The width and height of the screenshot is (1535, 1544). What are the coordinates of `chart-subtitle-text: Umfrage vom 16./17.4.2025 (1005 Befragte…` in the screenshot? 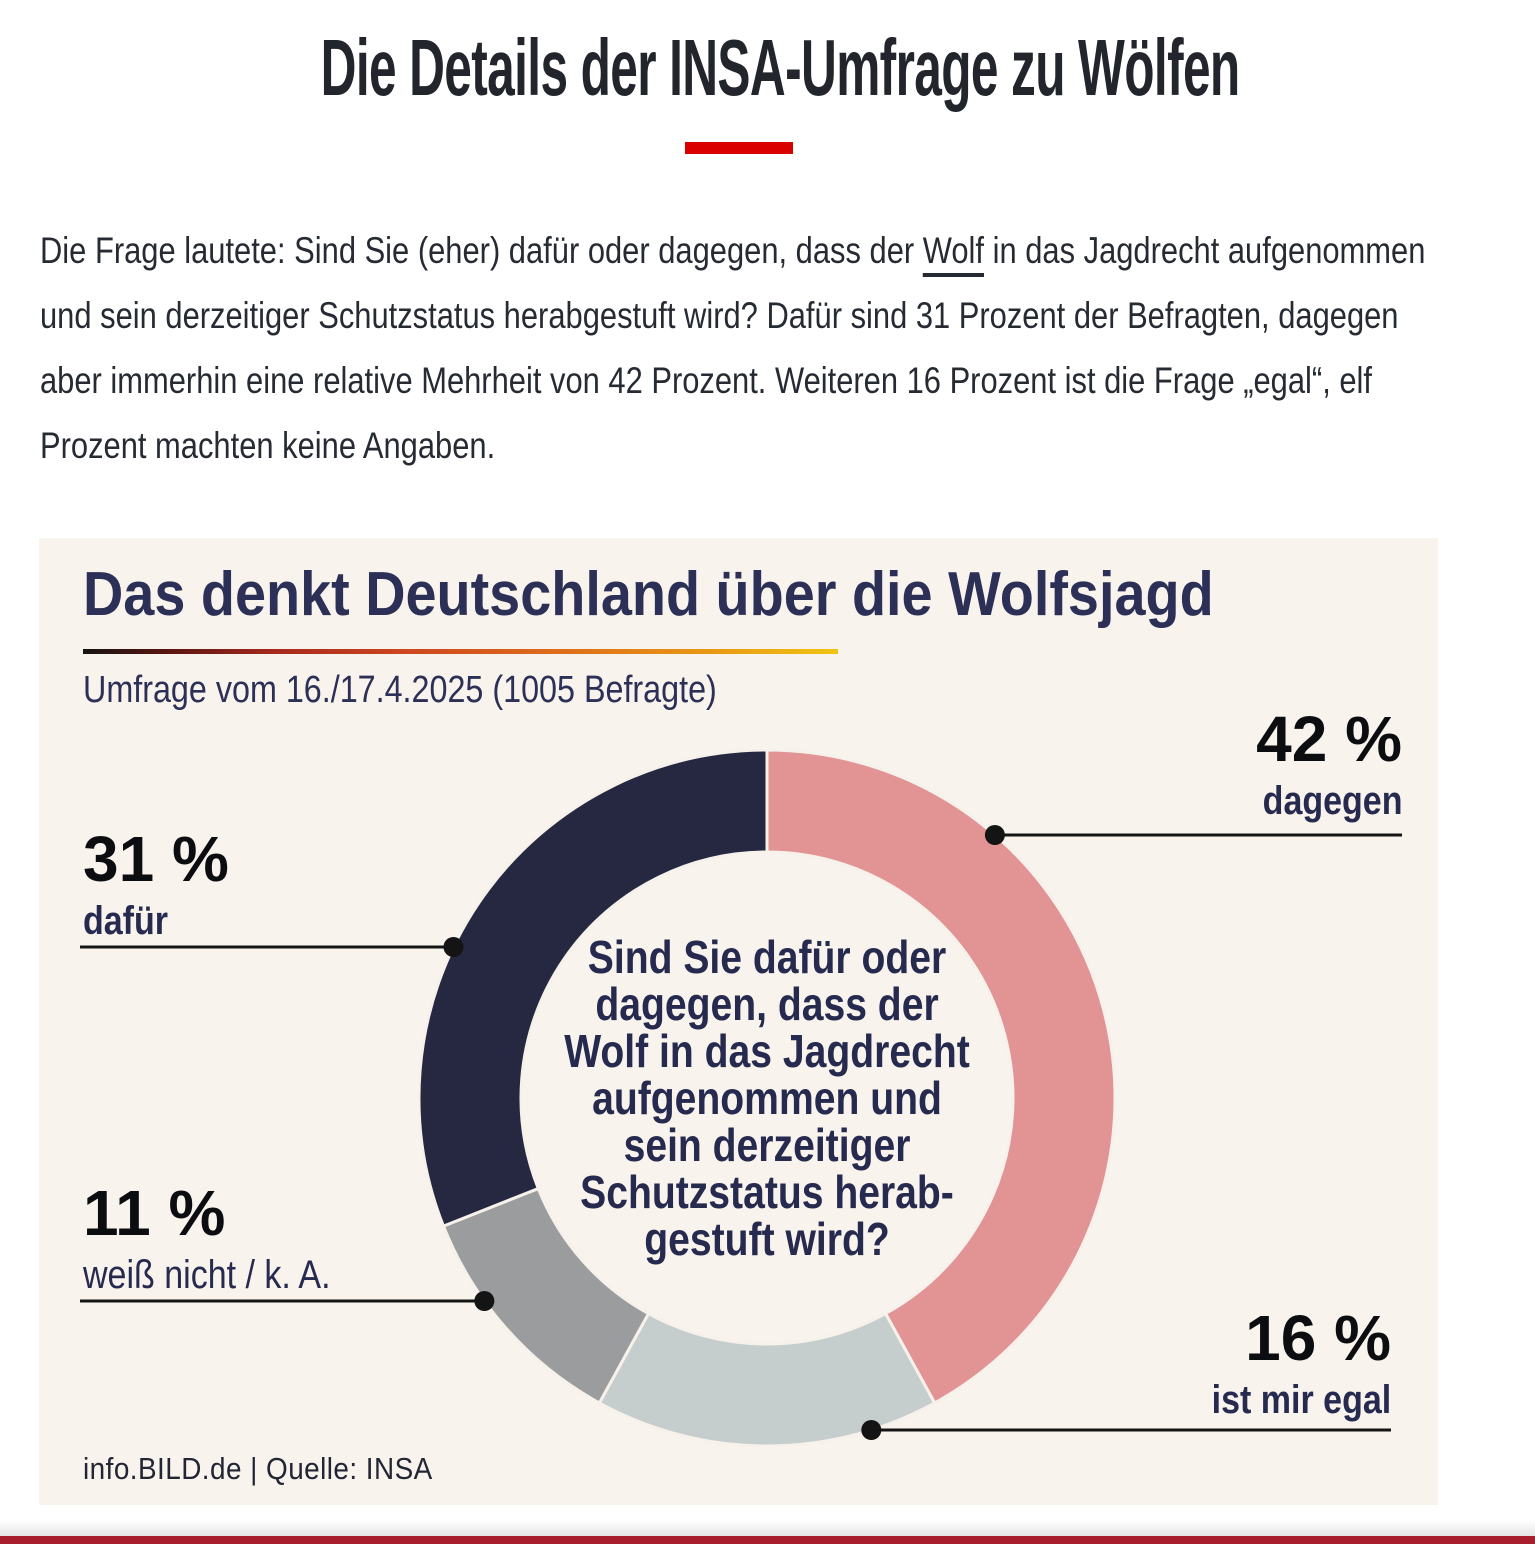 It's located at (400, 690).